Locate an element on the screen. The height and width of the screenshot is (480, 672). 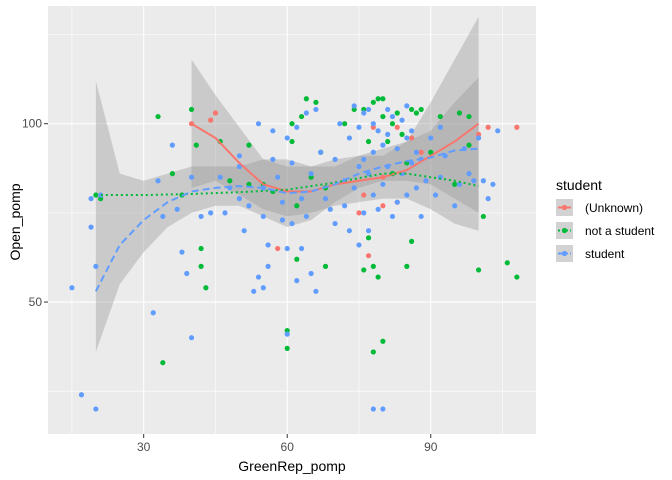
legend-key-point is located at coordinates (564, 253).